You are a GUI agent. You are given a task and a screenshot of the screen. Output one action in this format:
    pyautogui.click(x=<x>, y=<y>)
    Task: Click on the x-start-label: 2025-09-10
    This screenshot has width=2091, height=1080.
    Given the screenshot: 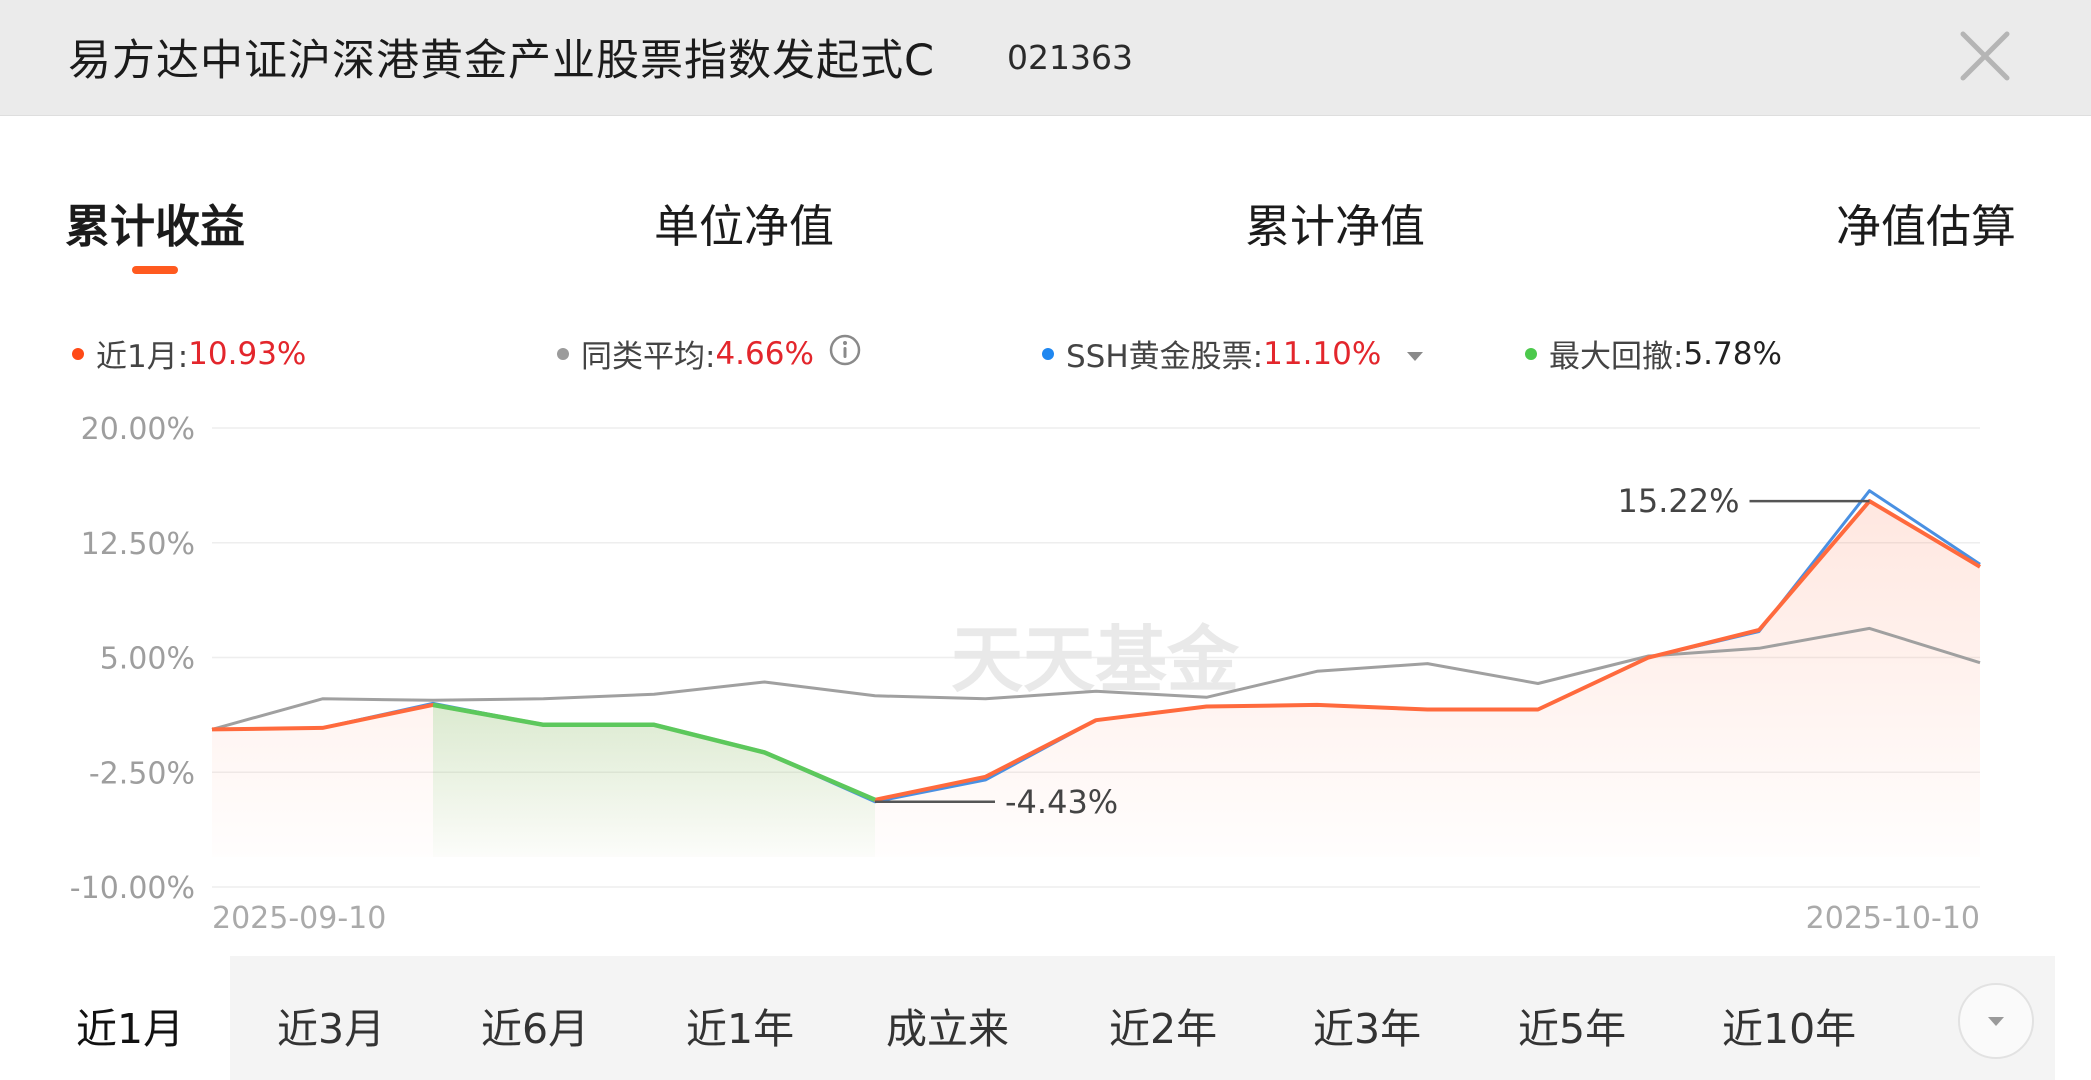 What is the action you would take?
    pyautogui.click(x=299, y=918)
    